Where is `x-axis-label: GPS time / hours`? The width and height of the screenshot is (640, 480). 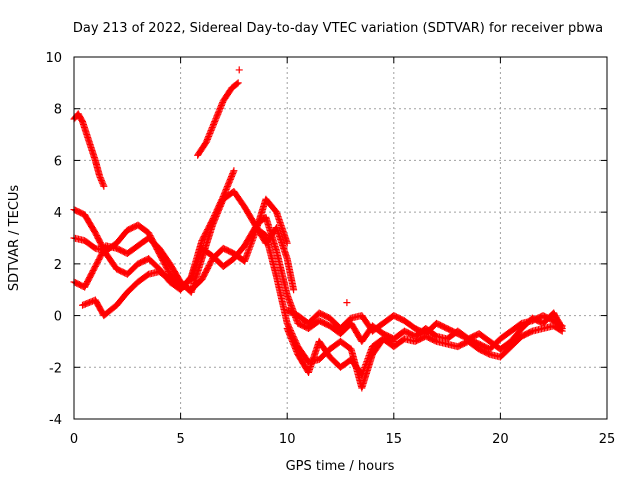 x-axis-label: GPS time / hours is located at coordinates (340, 466).